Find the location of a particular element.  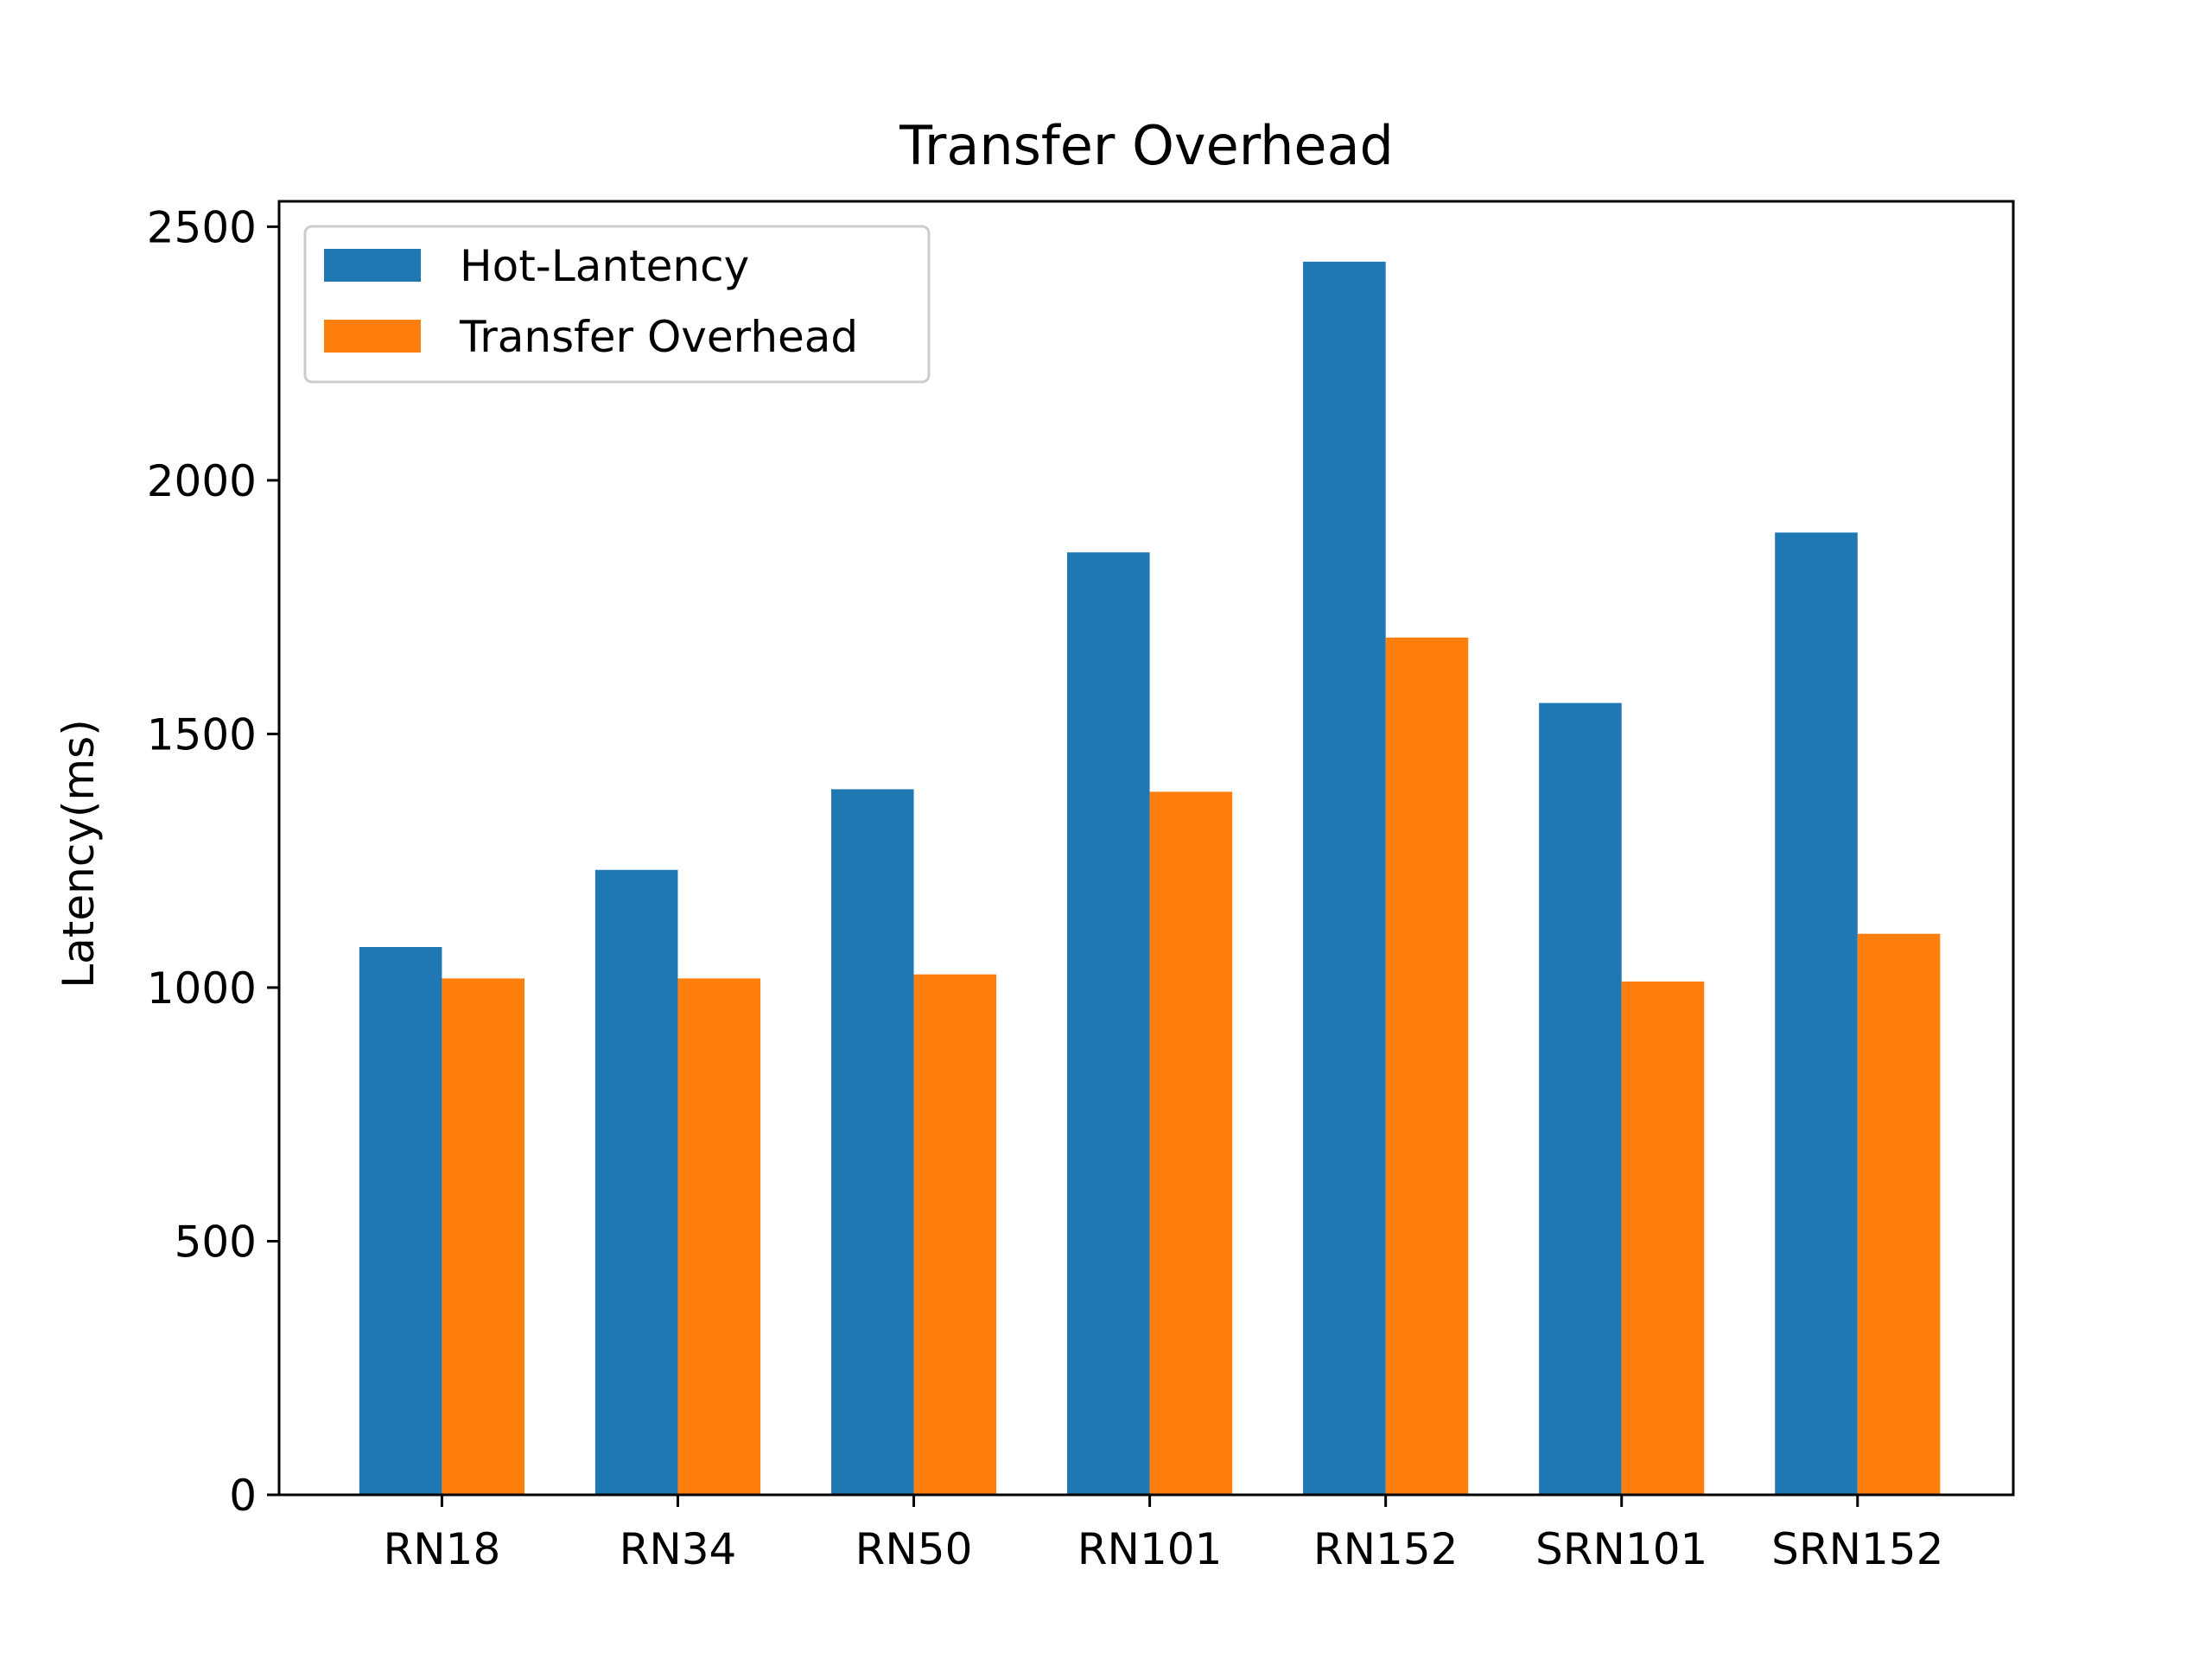

bar-transfer-overhead-rn50 is located at coordinates (955, 1234).